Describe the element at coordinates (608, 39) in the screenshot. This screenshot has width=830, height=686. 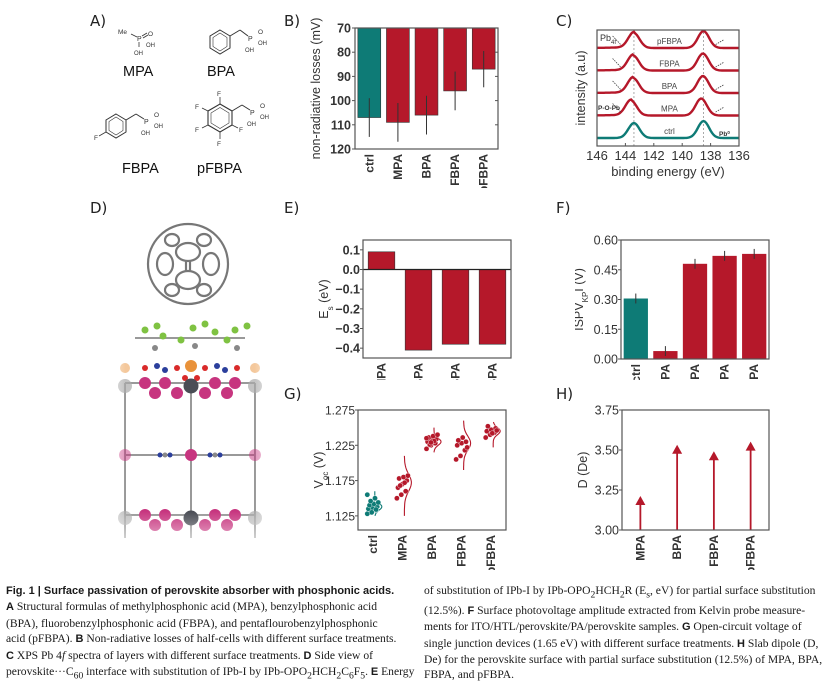
I see `pb4f-label: Pb4f` at that location.